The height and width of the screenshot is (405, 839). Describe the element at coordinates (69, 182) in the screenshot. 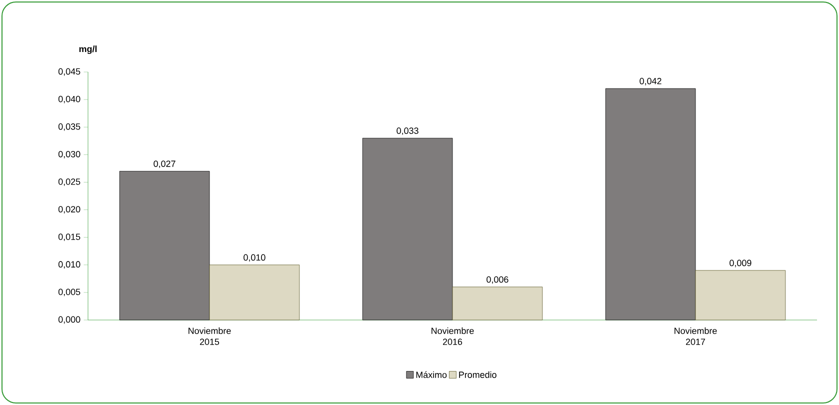

I see `y-tick-label: 0,025` at that location.